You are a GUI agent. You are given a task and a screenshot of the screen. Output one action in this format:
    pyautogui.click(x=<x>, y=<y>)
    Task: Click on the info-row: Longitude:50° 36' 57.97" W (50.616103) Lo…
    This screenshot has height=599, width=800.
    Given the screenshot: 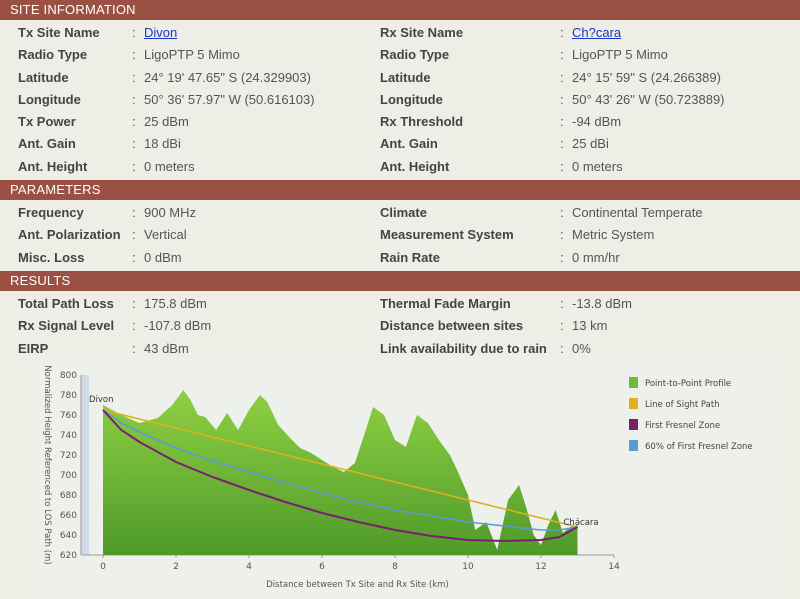 What is the action you would take?
    pyautogui.click(x=400, y=100)
    